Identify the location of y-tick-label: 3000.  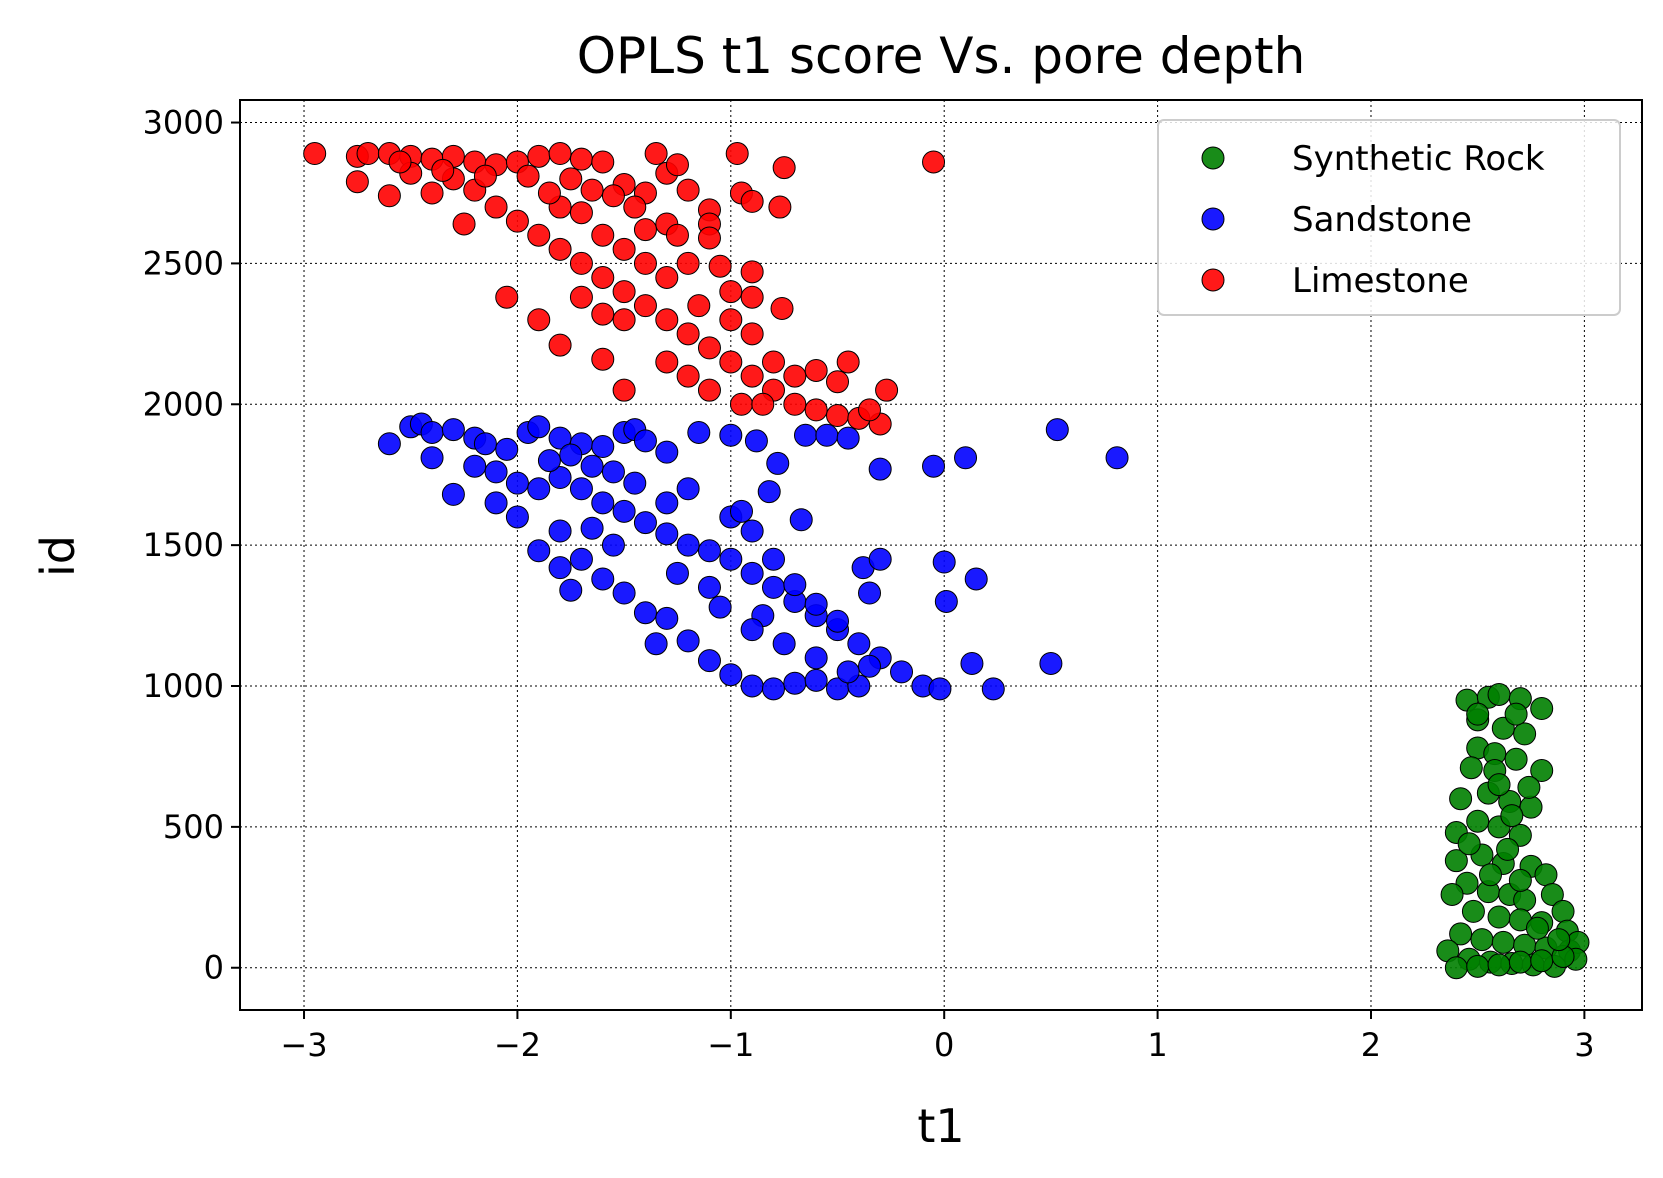
(183, 123).